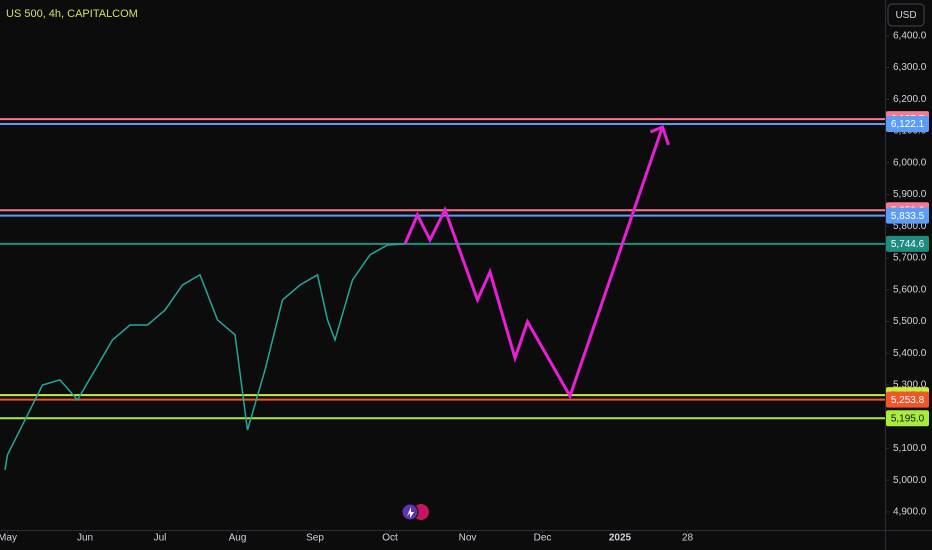 The height and width of the screenshot is (550, 932). What do you see at coordinates (910, 321) in the screenshot?
I see `y-tick-label: 5,500.0` at bounding box center [910, 321].